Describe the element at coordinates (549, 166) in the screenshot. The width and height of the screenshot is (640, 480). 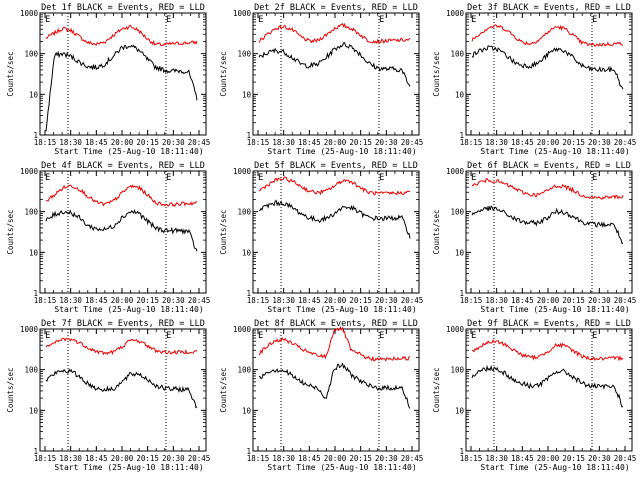
I see `panel-title: Det 6f BLACK = Events, RED = LLD` at that location.